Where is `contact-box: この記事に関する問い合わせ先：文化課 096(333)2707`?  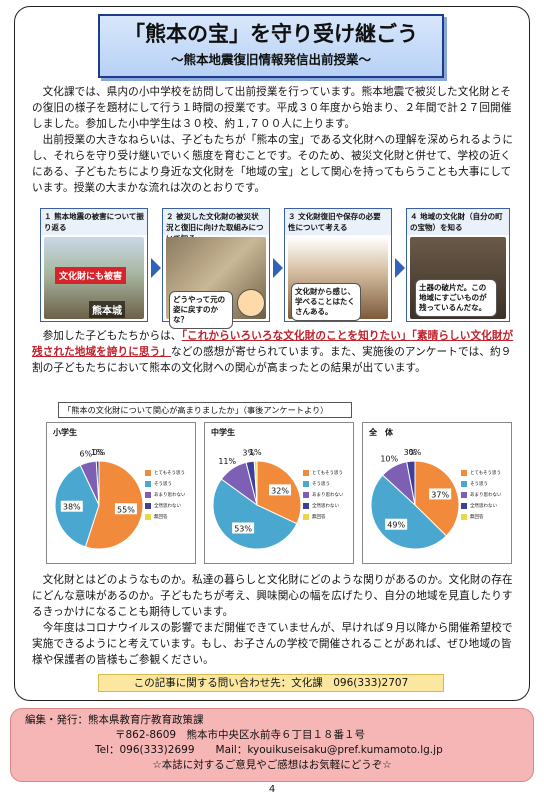
contact-box: この記事に関する問い合わせ先：文化課 096(333)2707 is located at coordinates (271, 683).